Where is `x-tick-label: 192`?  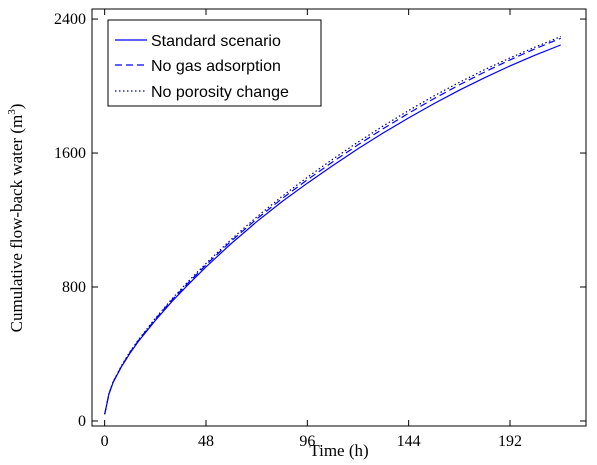 x-tick-label: 192 is located at coordinates (510, 441).